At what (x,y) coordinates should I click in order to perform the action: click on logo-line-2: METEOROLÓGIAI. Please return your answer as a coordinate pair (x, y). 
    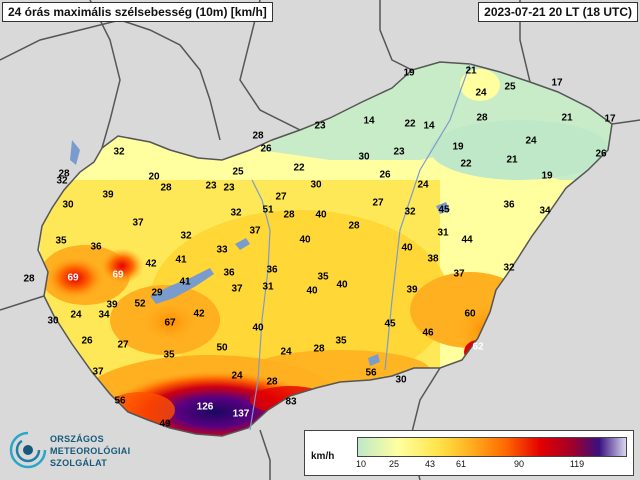
    Looking at the image, I should click on (90, 451).